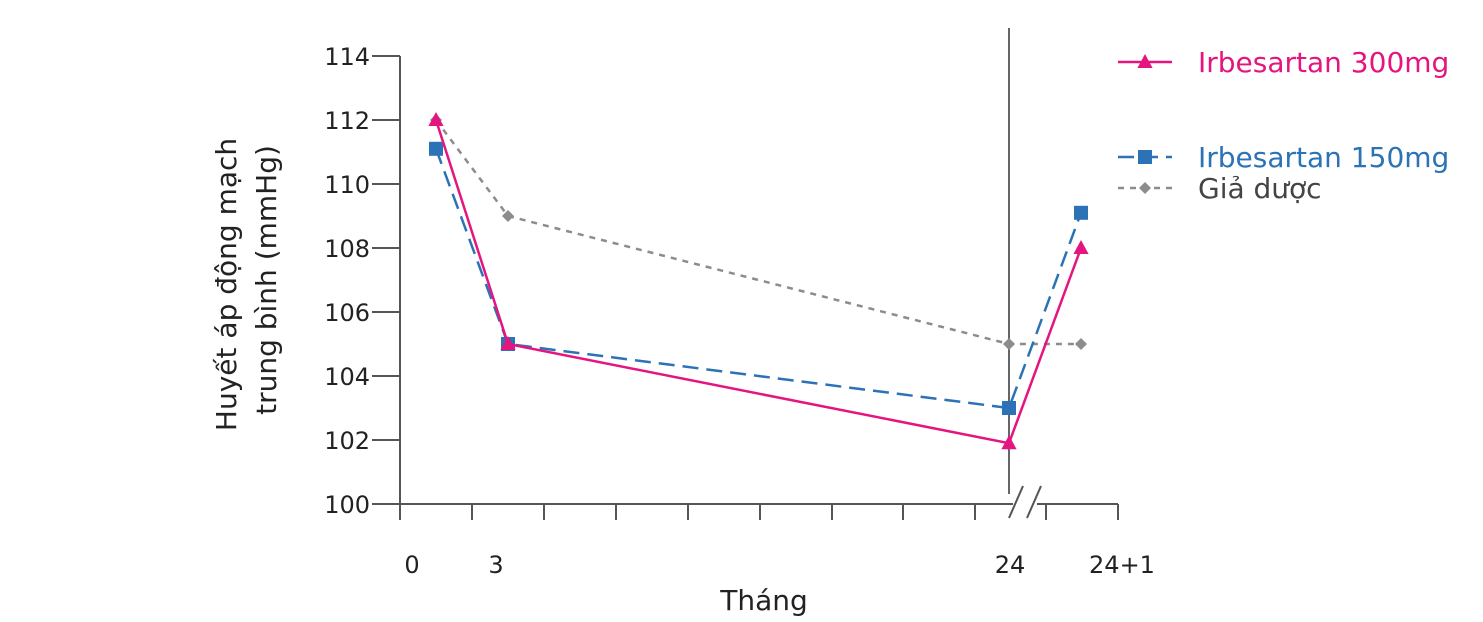 The height and width of the screenshot is (622, 1483). What do you see at coordinates (1323, 157) in the screenshot?
I see `legend-label: Irbesartan 150mg` at bounding box center [1323, 157].